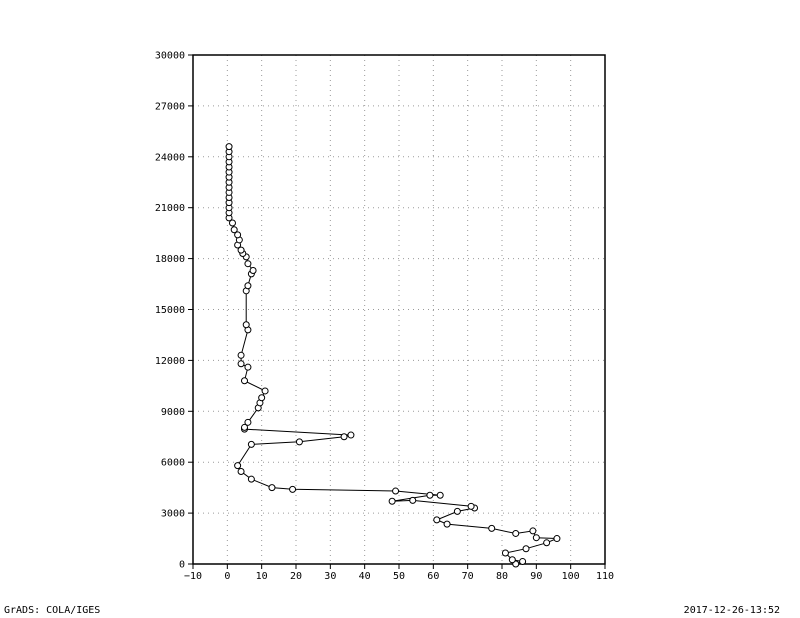 Image resolution: width=800 pixels, height=618 pixels. What do you see at coordinates (170, 56) in the screenshot?
I see `y-tick-label: 30000` at bounding box center [170, 56].